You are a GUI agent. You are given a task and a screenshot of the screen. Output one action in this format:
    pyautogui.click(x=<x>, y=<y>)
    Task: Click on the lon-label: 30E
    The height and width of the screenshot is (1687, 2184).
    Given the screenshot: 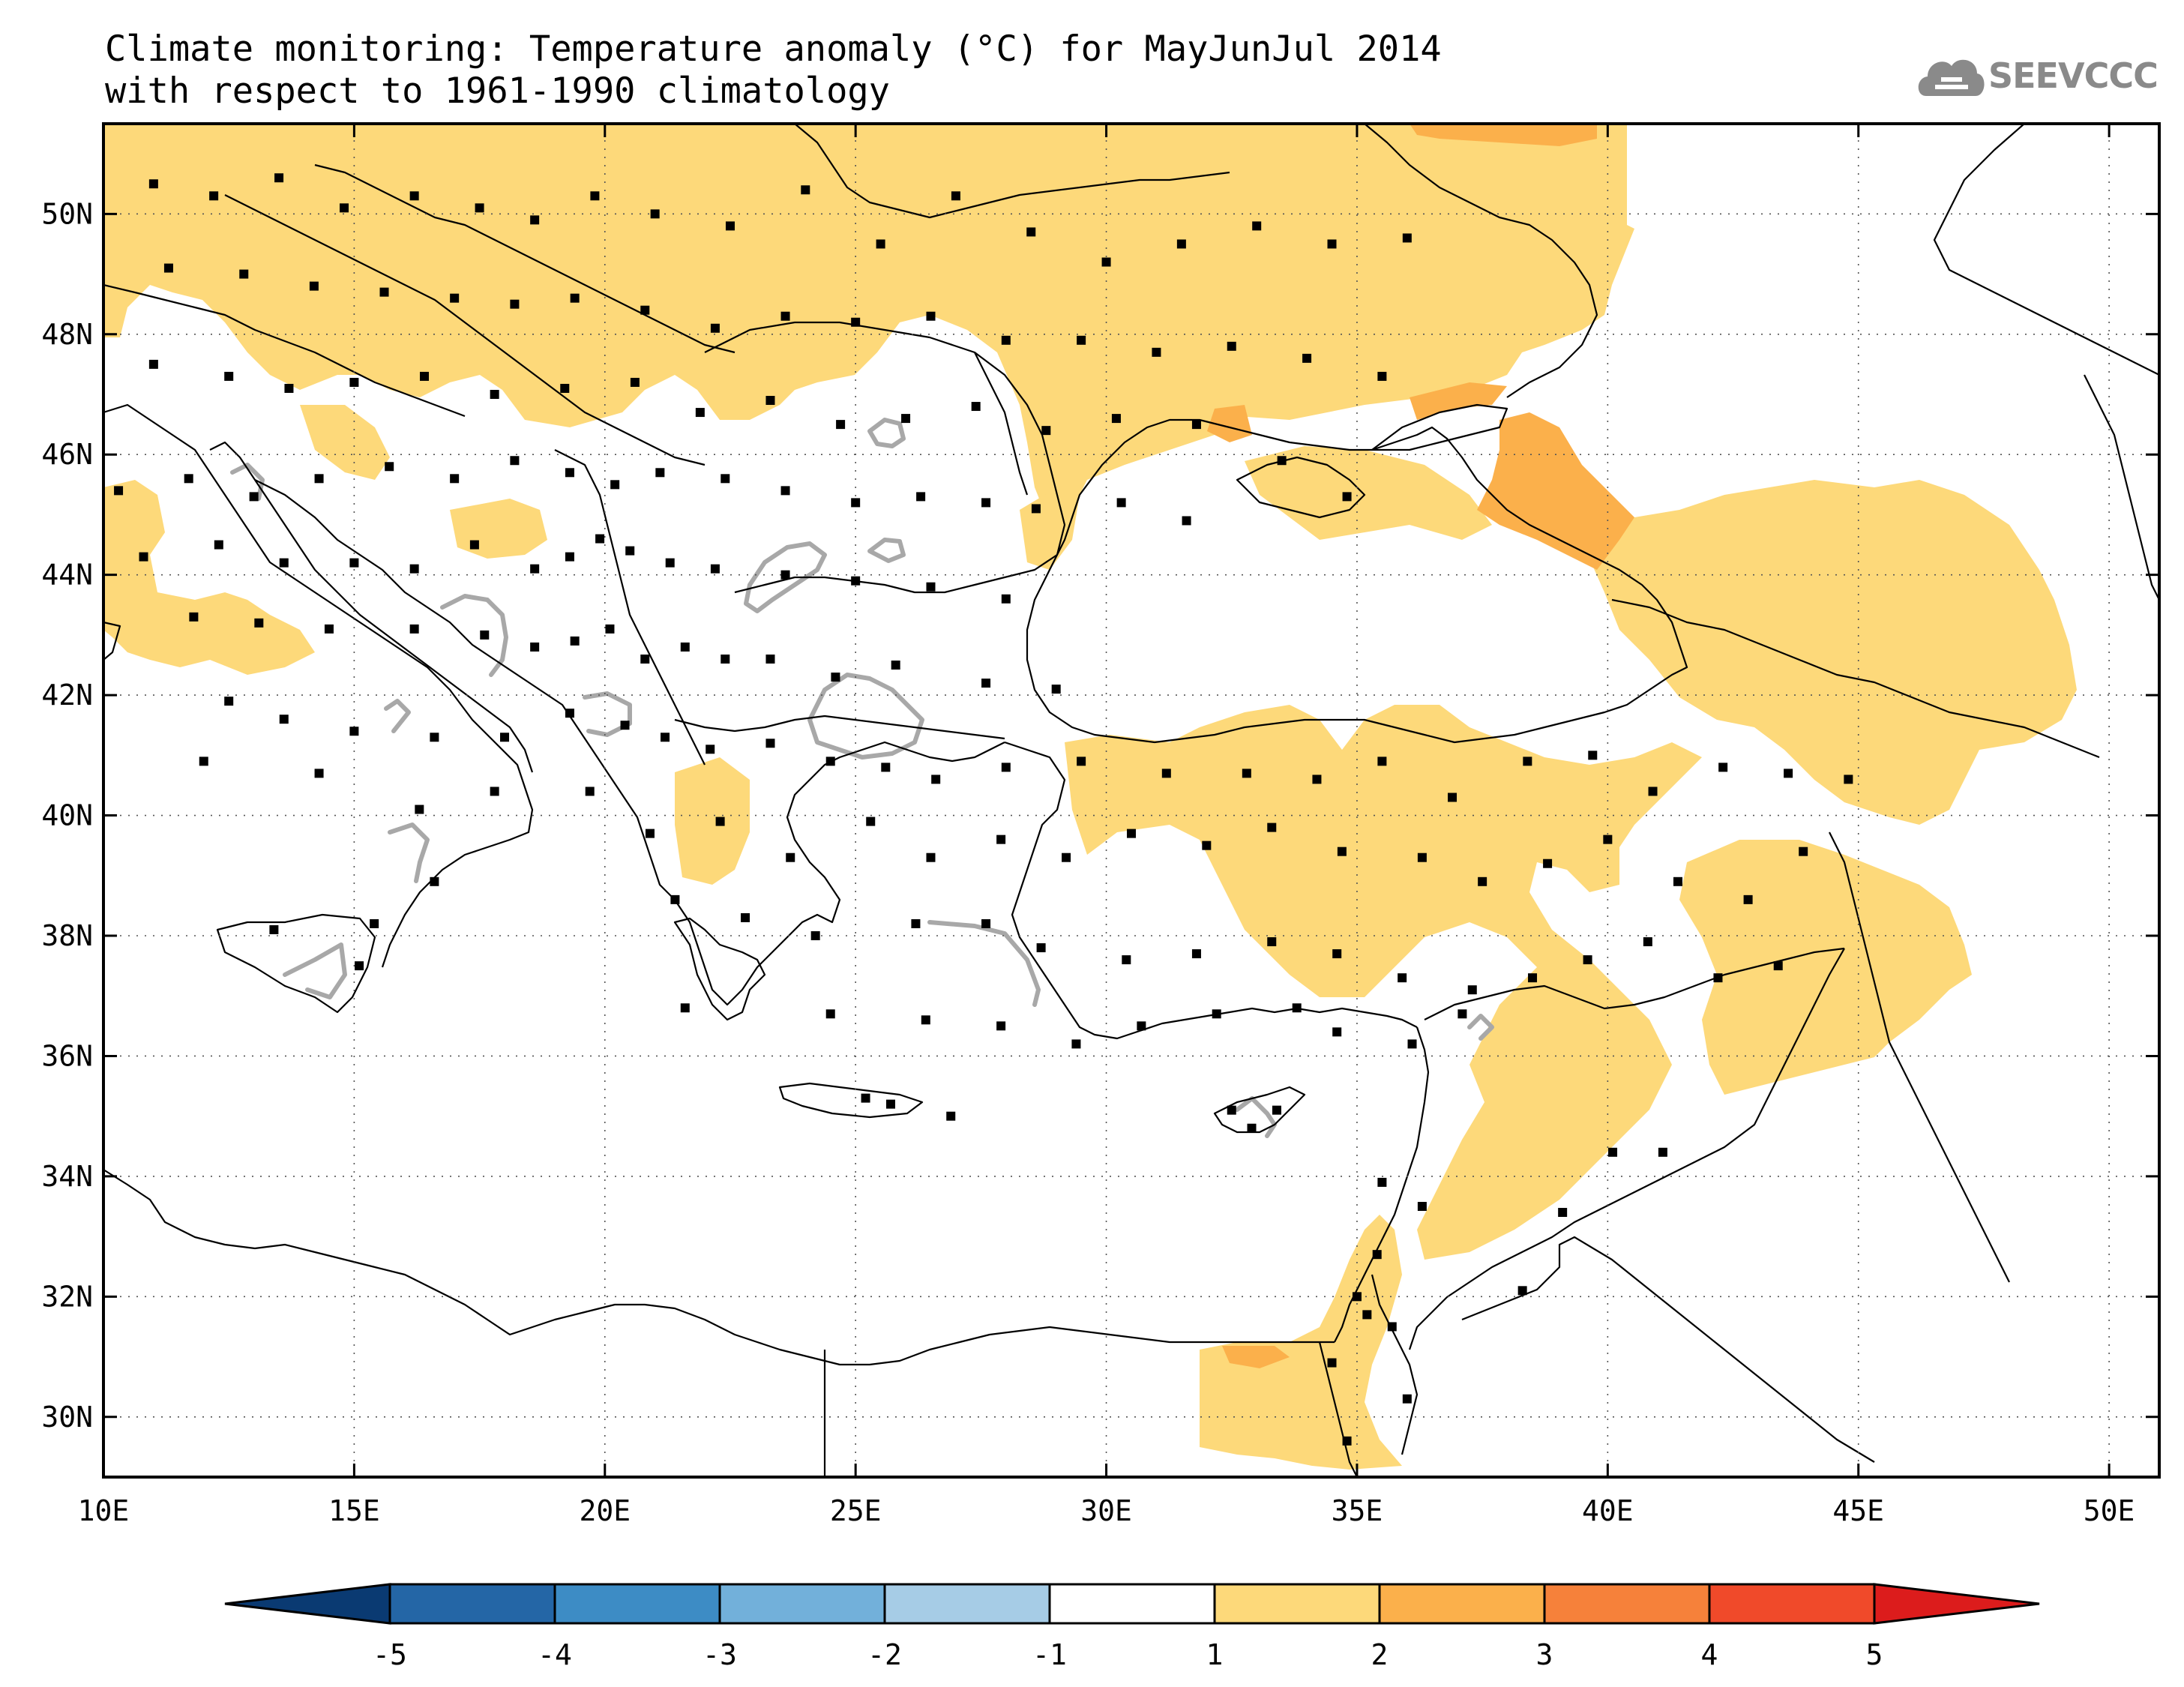 What is the action you would take?
    pyautogui.click(x=1106, y=1510)
    